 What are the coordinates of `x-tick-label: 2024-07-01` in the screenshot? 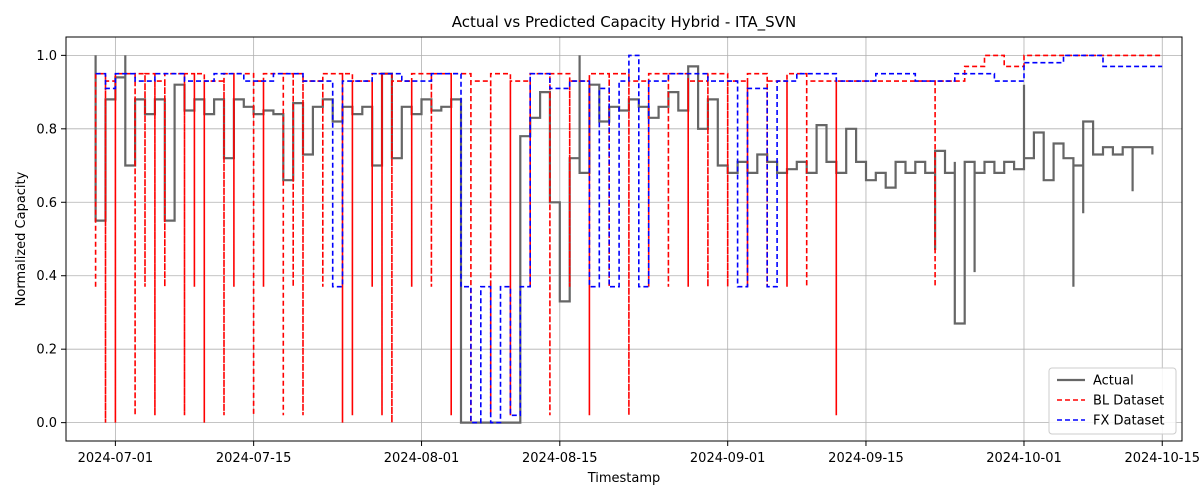 It's located at (116, 458).